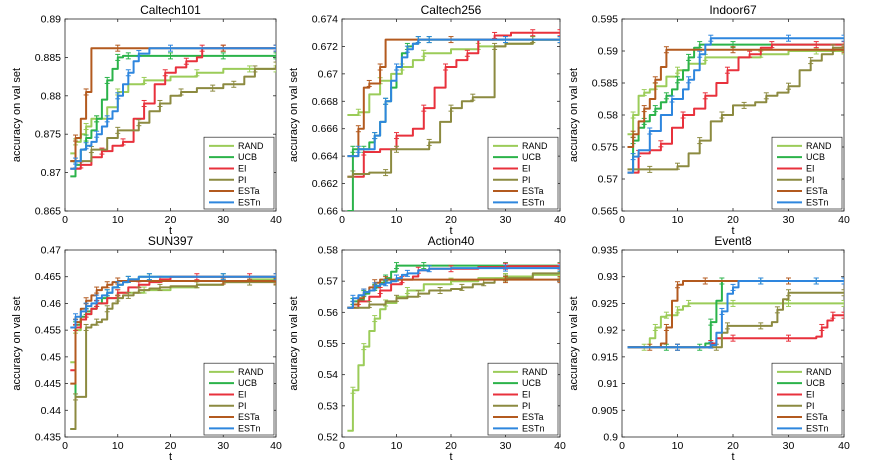 This screenshot has width=878, height=463. What do you see at coordinates (325, 129) in the screenshot?
I see `y-tick-label: 0.666` at bounding box center [325, 129].